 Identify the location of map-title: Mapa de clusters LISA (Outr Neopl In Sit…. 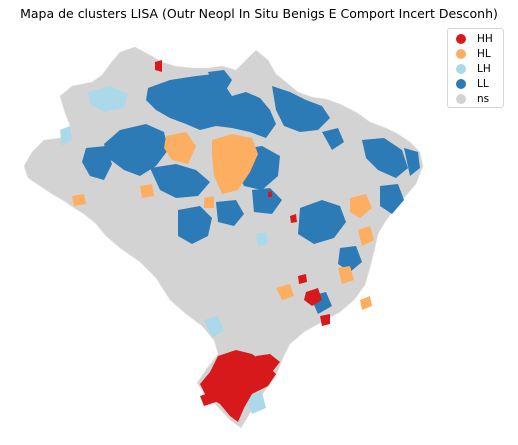
(259, 13).